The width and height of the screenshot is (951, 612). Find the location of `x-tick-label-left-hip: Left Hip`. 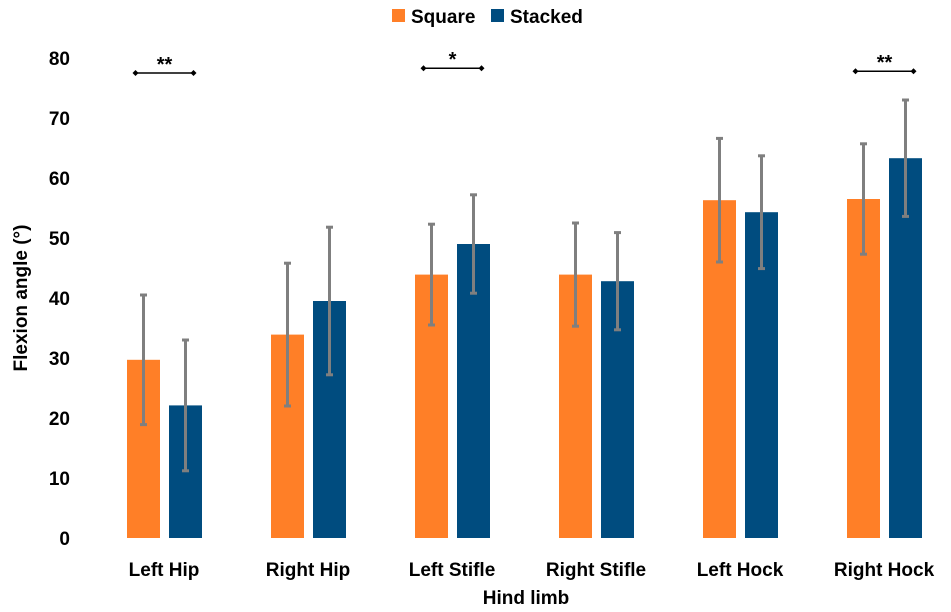

x-tick-label-left-hip: Left Hip is located at coordinates (164, 570).